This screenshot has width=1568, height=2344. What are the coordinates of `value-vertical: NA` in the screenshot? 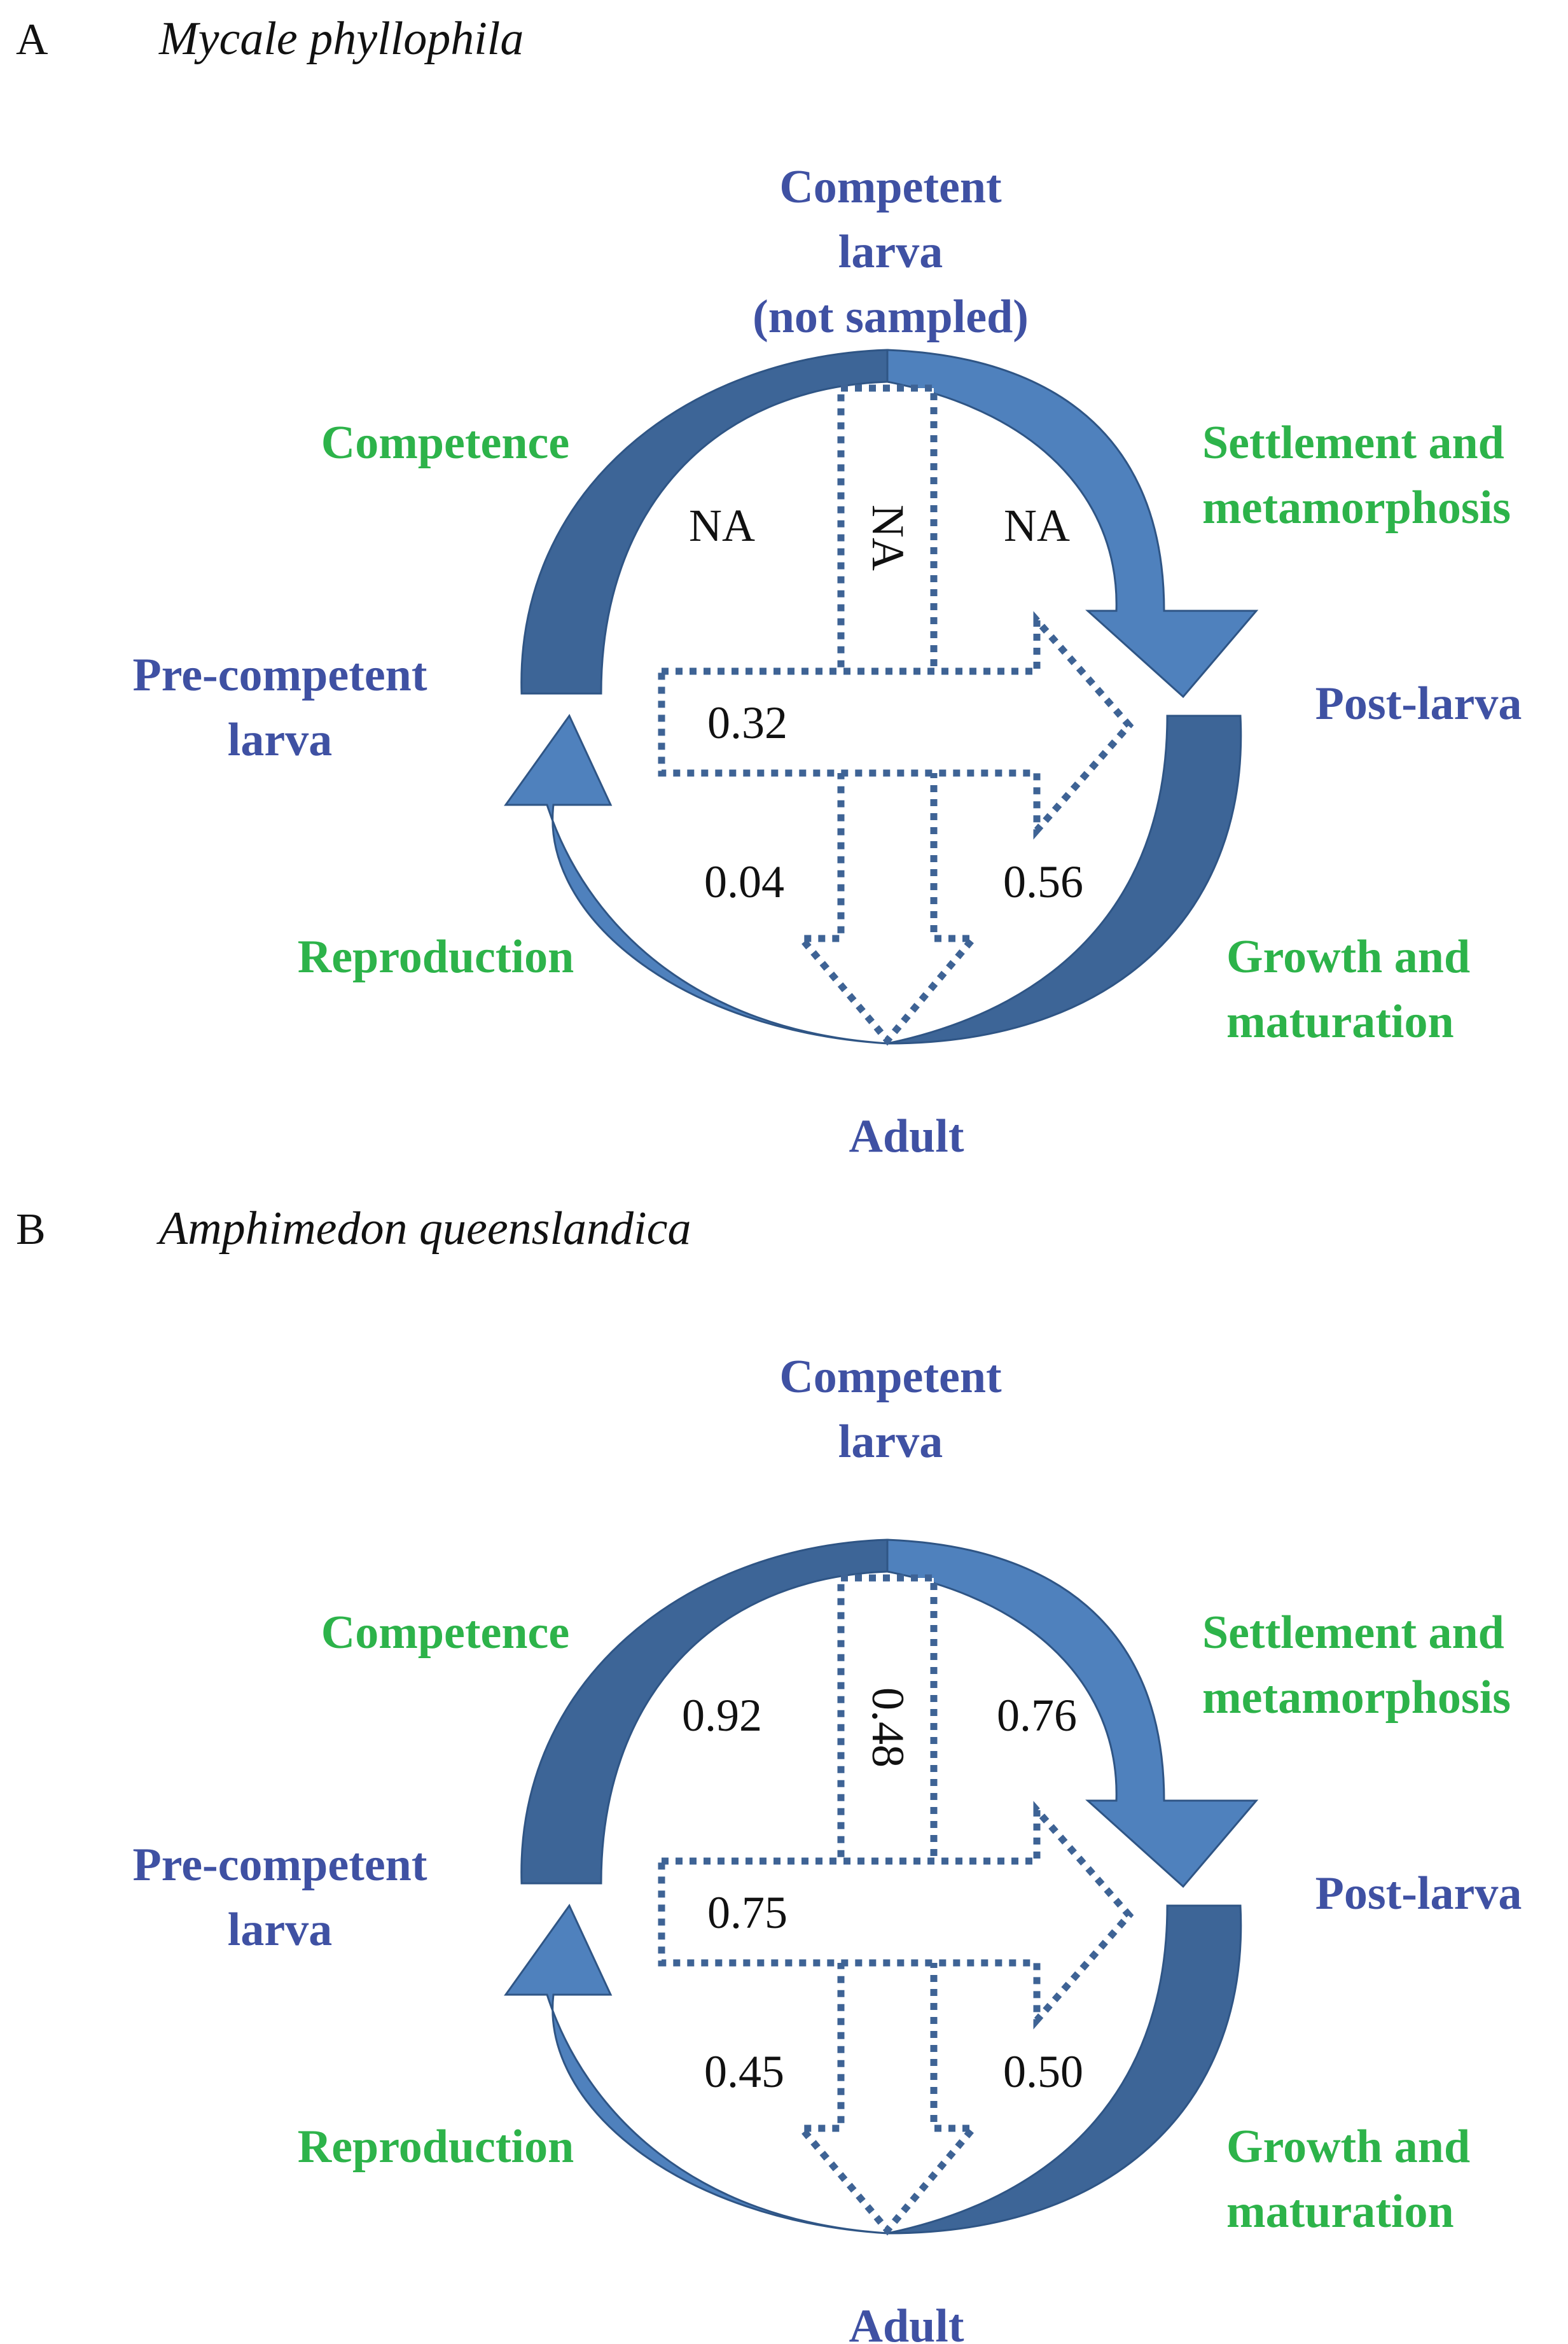 It's located at (888, 538).